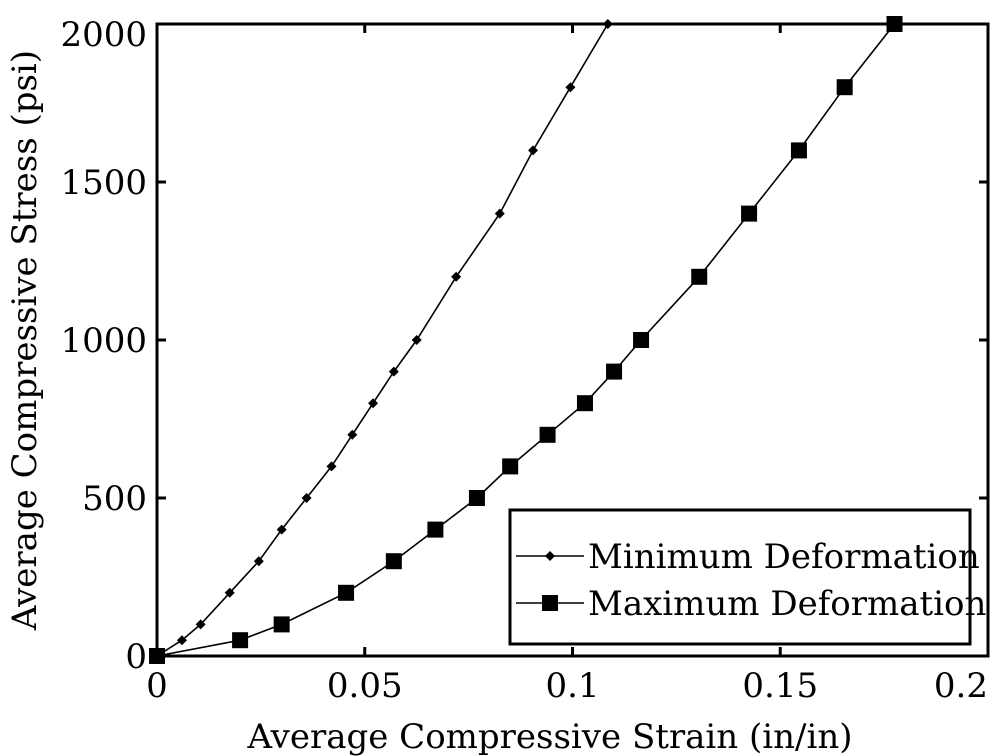 Image resolution: width=996 pixels, height=756 pixels. What do you see at coordinates (787, 604) in the screenshot?
I see `legend-label: Maximum Deformation` at bounding box center [787, 604].